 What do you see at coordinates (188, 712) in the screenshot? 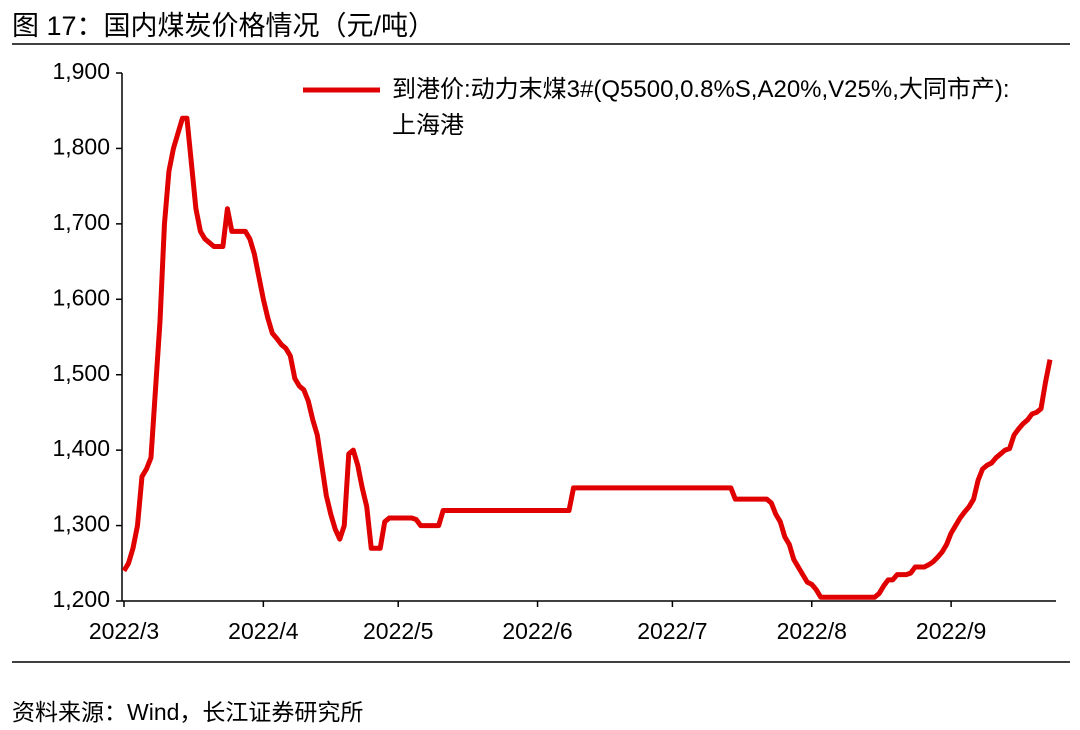
I see `source: 资料来源：Wind，长江证券研究所` at bounding box center [188, 712].